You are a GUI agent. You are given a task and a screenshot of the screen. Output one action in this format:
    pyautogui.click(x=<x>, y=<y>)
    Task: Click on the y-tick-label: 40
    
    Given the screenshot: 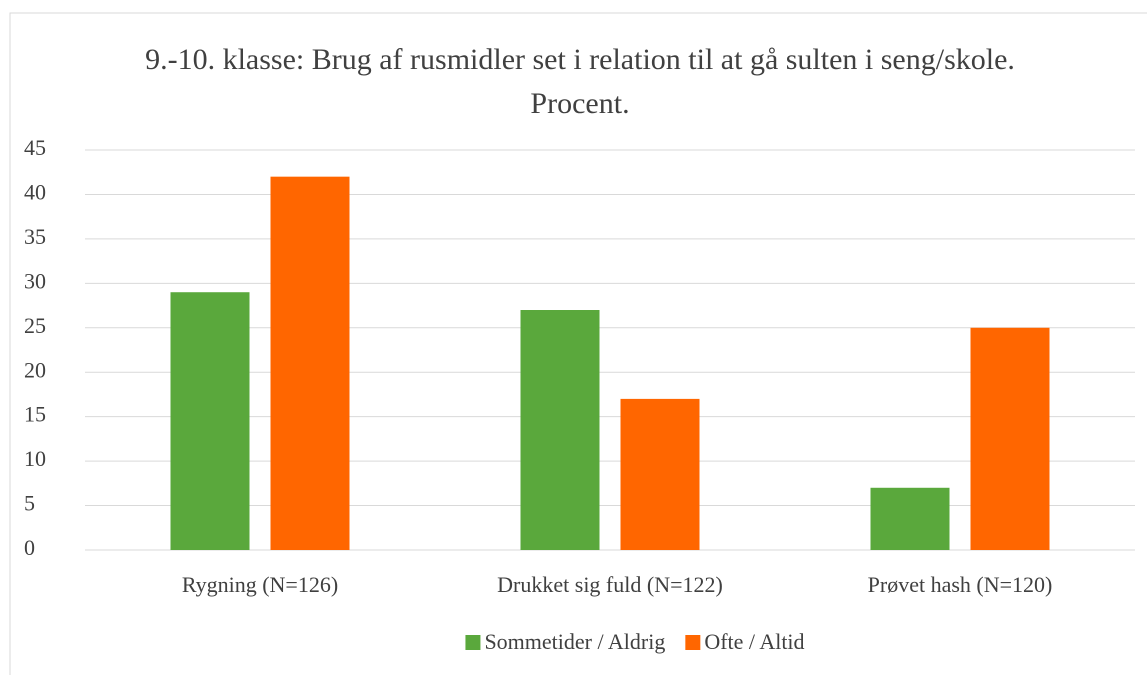 What is the action you would take?
    pyautogui.click(x=35, y=191)
    